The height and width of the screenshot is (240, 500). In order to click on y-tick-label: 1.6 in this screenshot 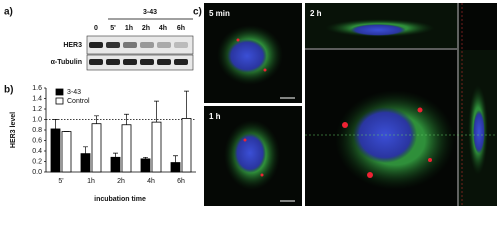, I will do `click(37, 88)`.